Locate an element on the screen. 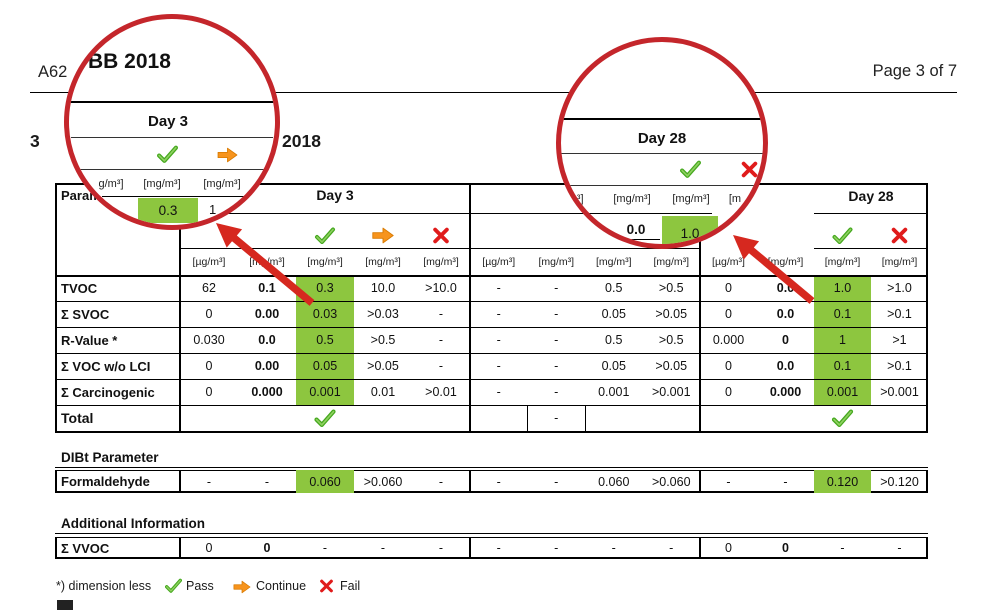 The image size is (988, 610). magnified-partial-value: 1 is located at coordinates (213, 209).